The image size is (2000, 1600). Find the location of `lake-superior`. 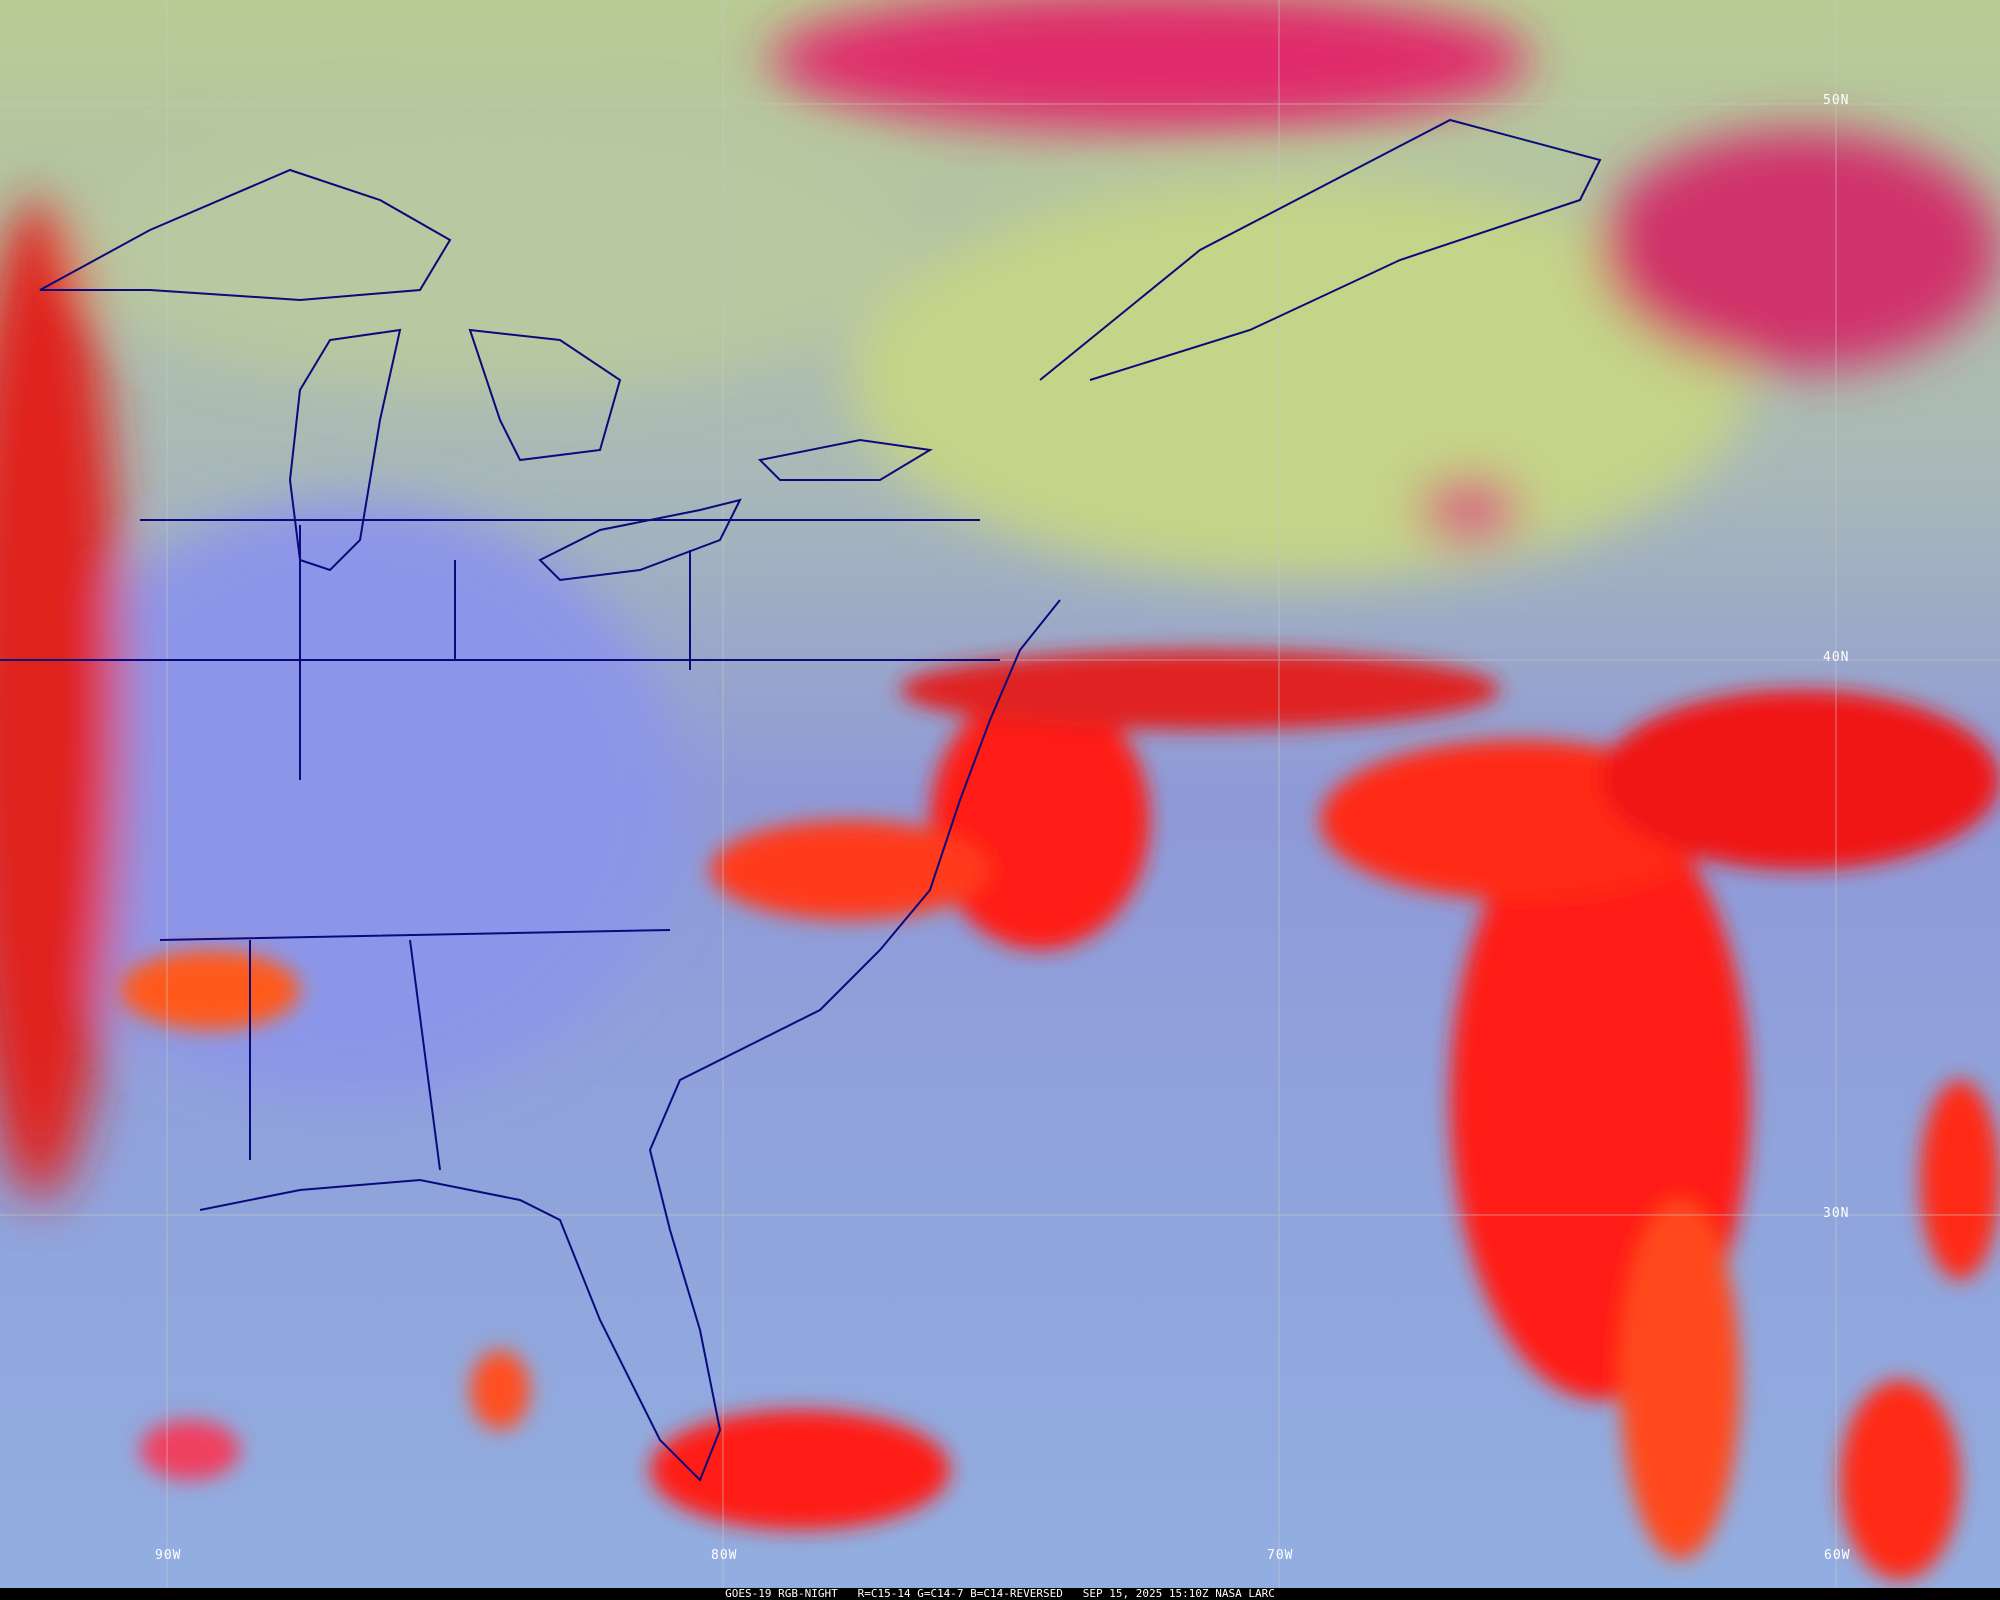

lake-superior is located at coordinates (245, 235).